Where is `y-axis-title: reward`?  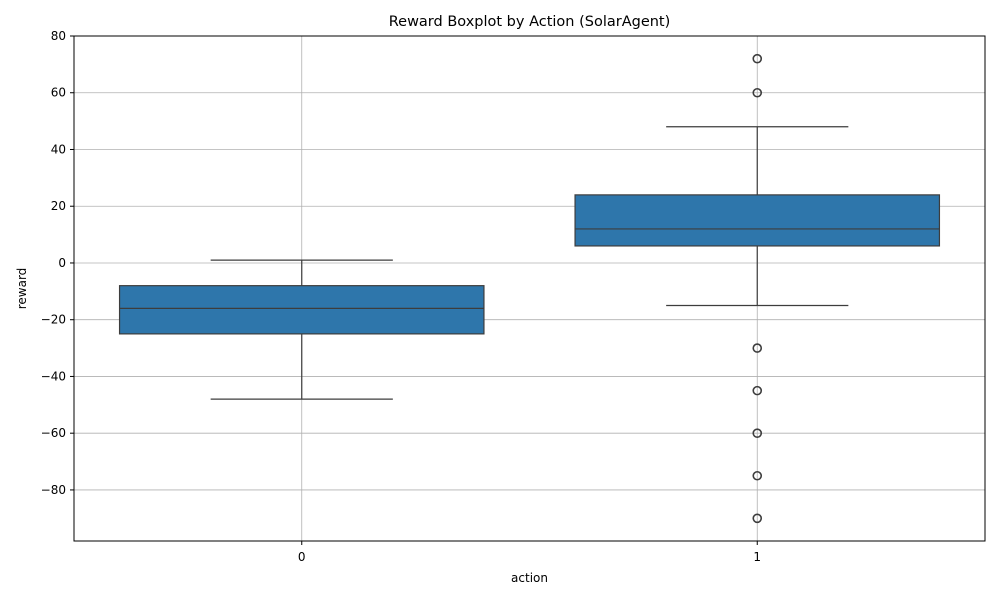 y-axis-title: reward is located at coordinates (22, 289).